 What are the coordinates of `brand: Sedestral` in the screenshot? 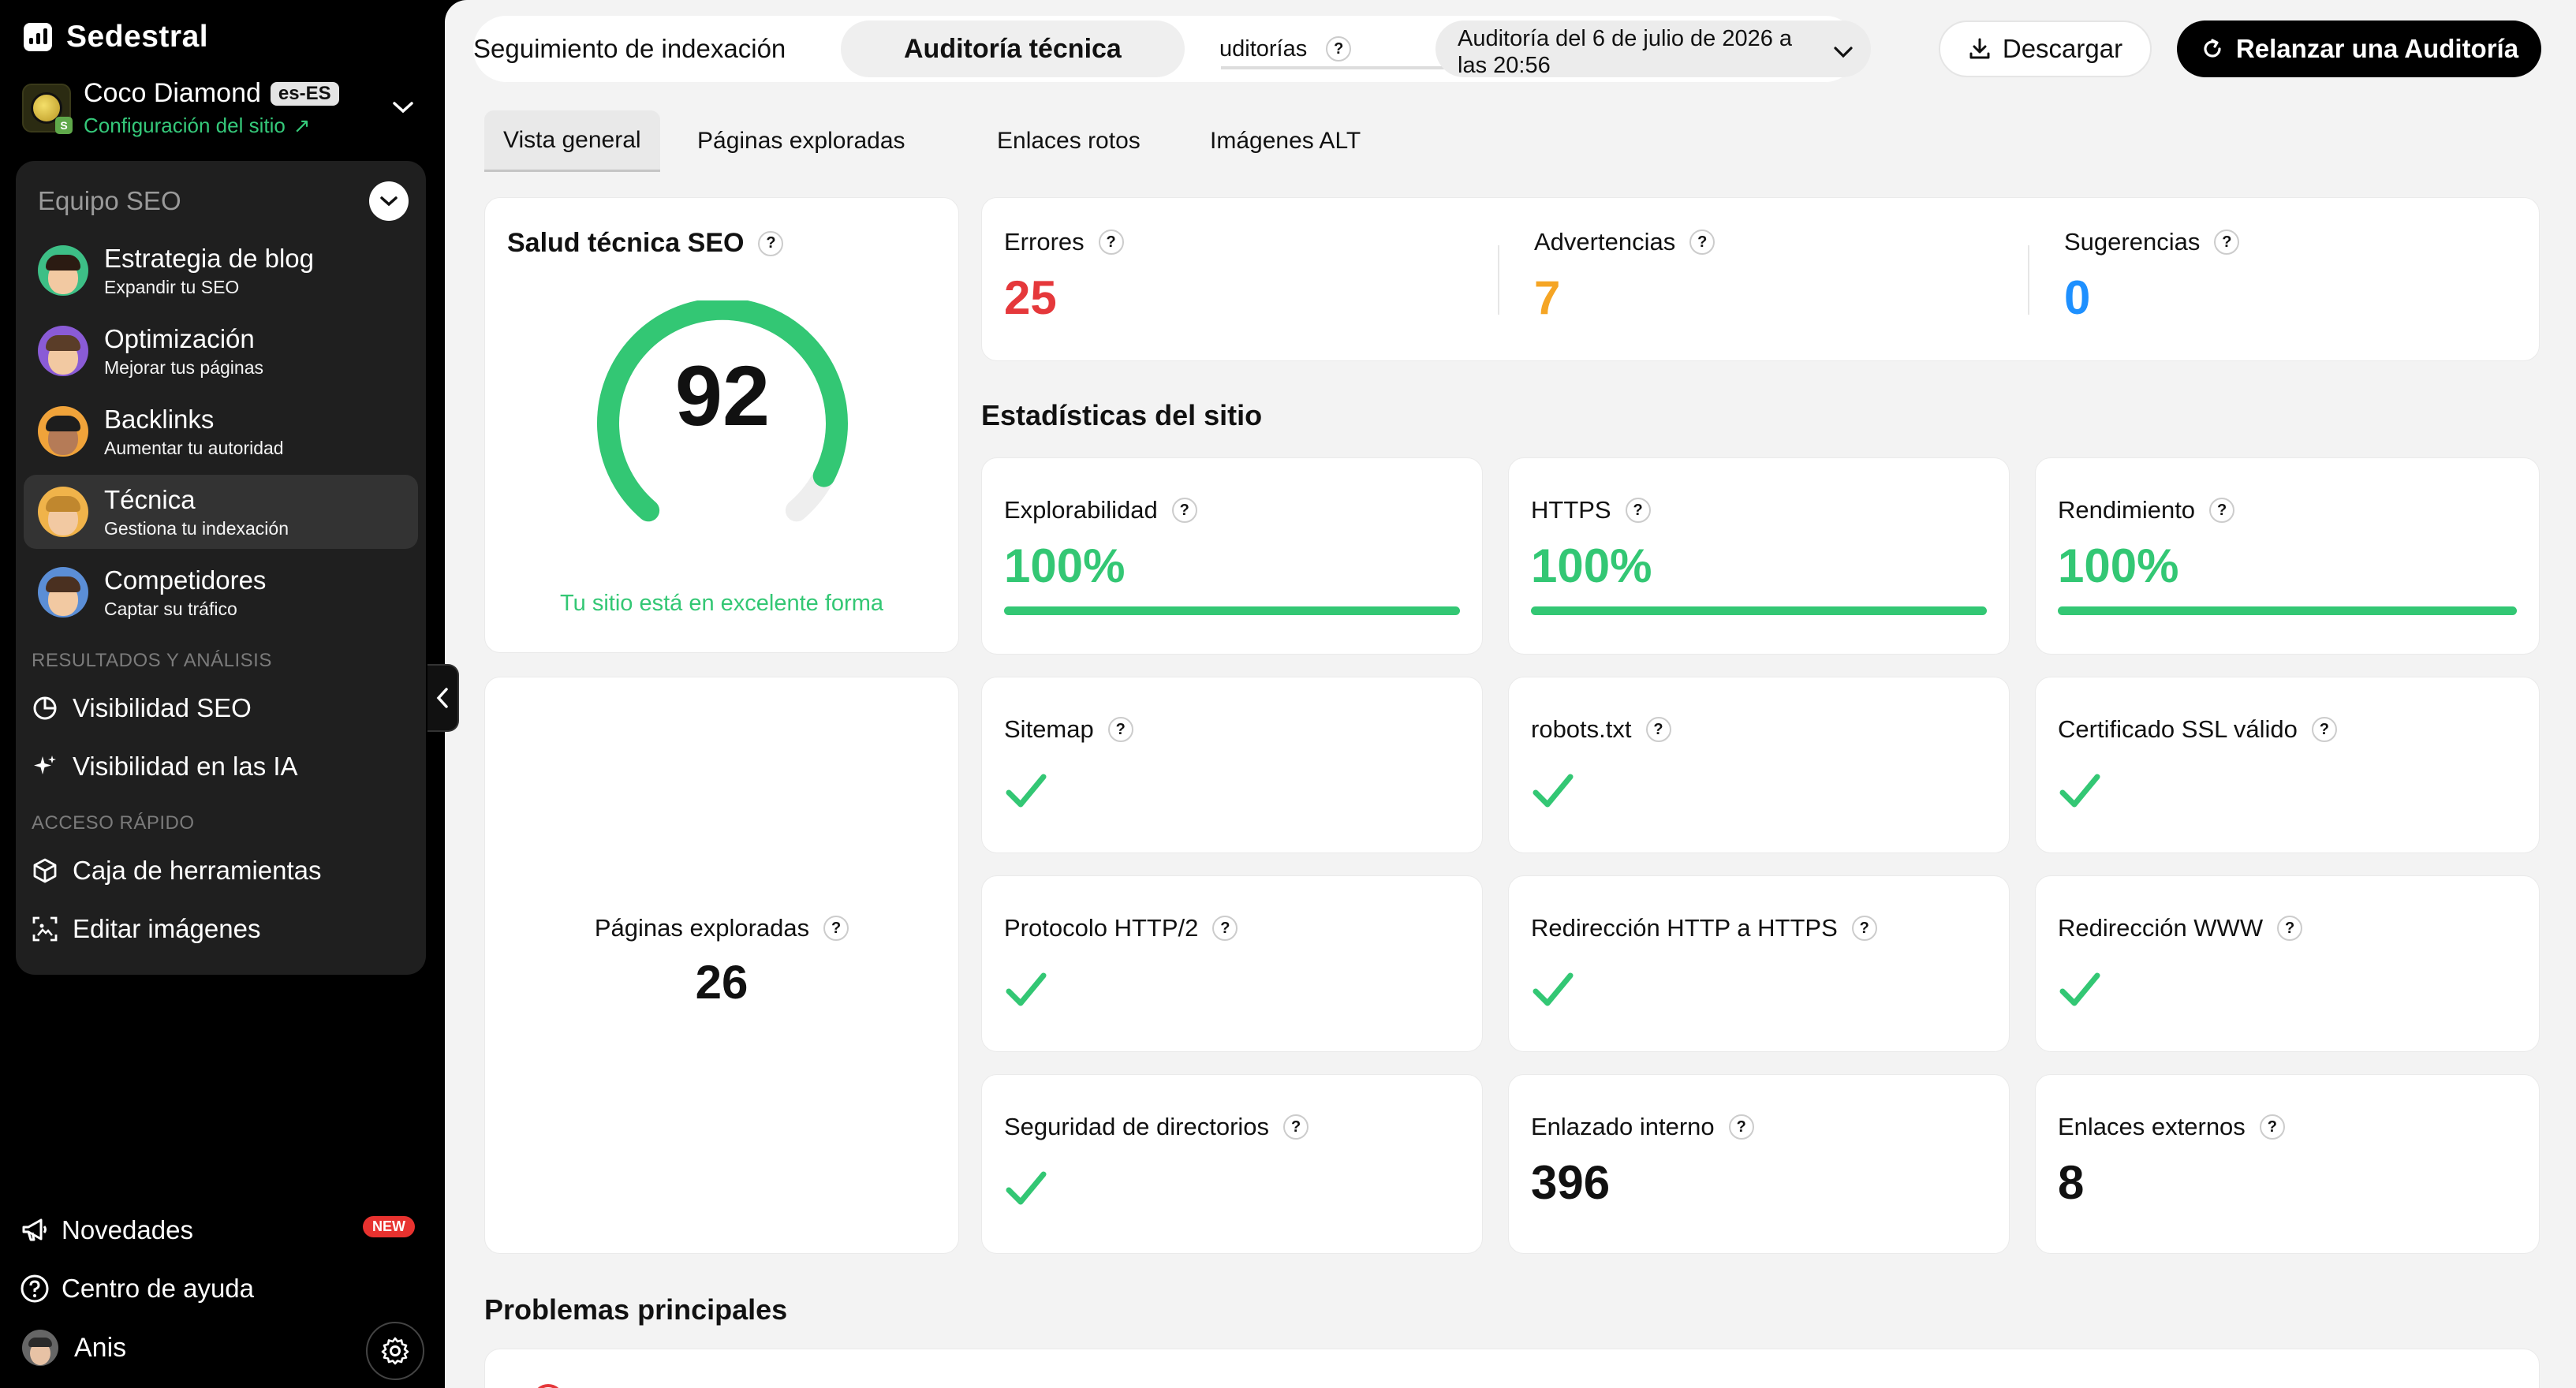 It's located at (116, 37).